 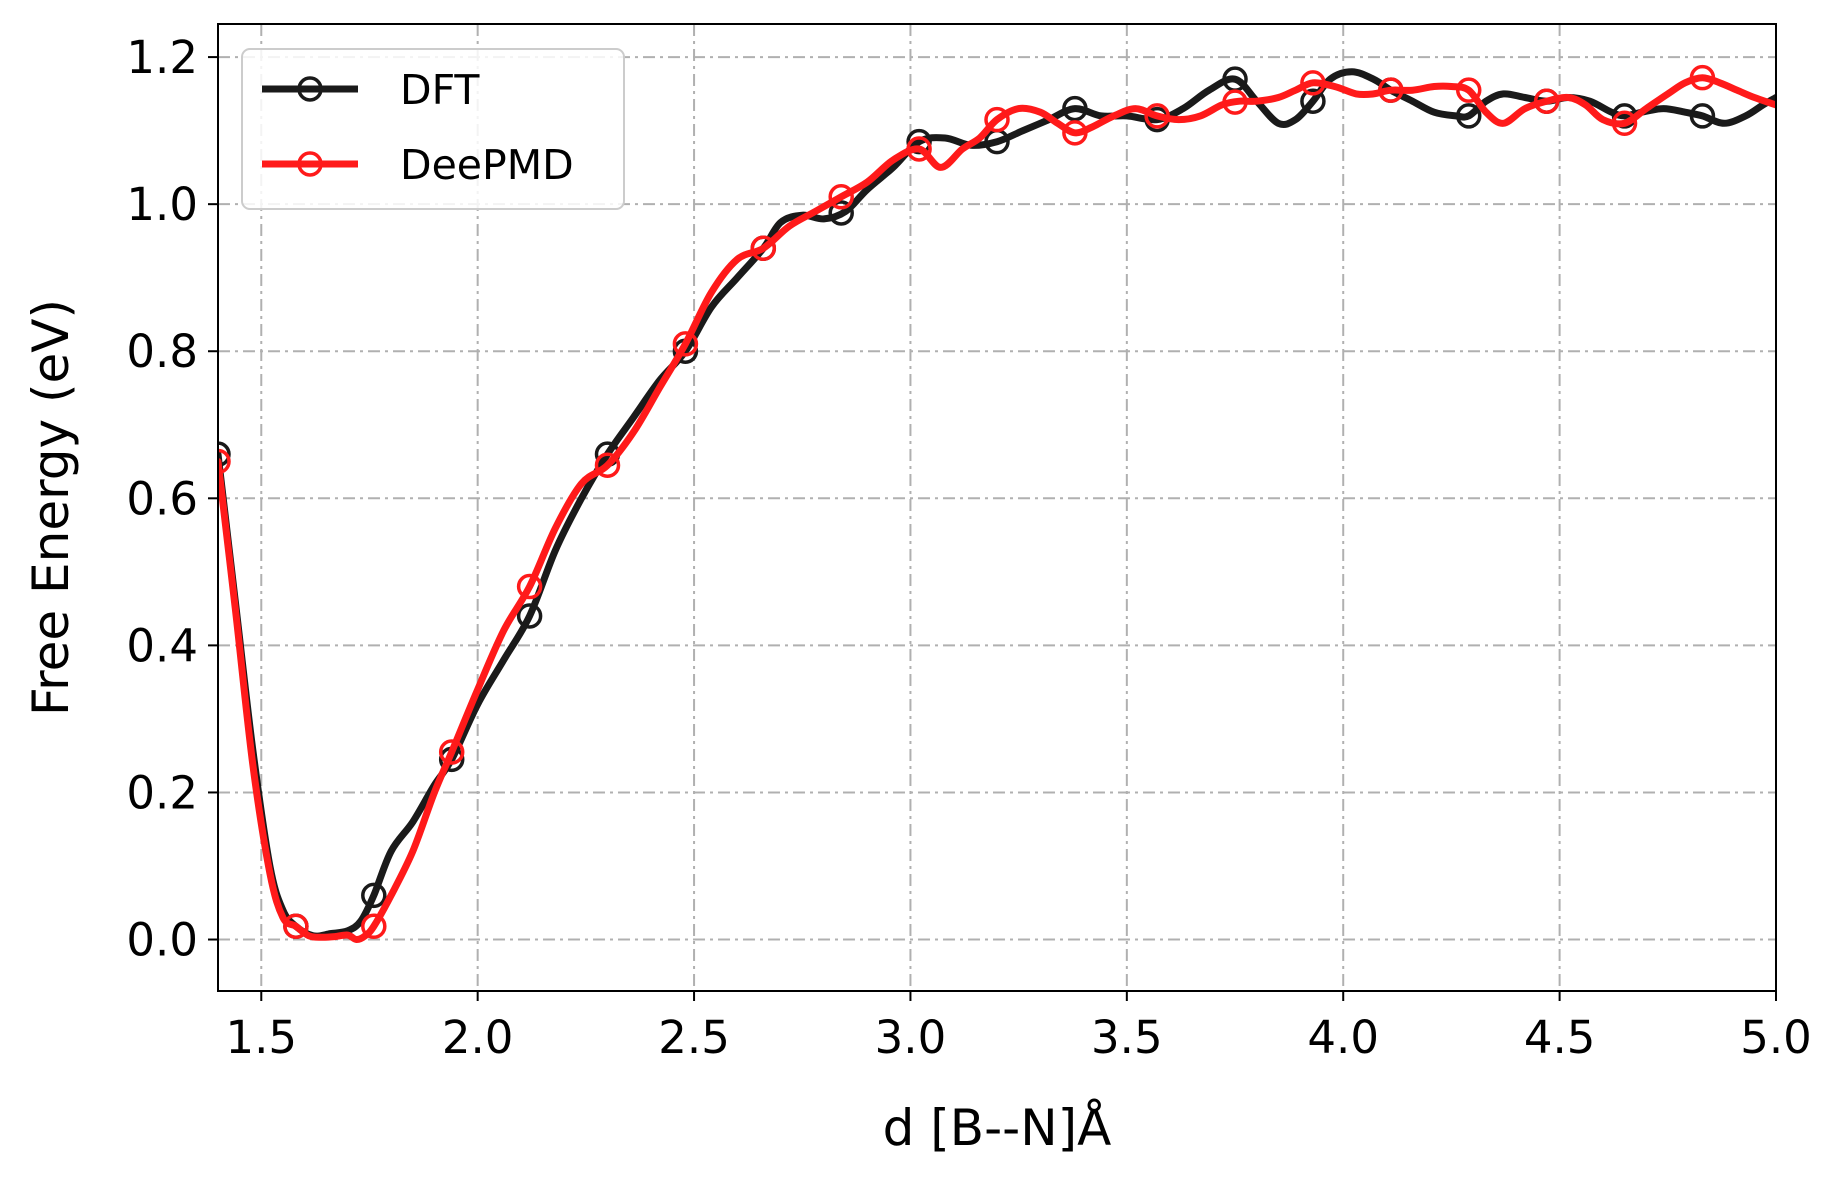 I want to click on x-tick-label: 2.5, so click(x=694, y=1037).